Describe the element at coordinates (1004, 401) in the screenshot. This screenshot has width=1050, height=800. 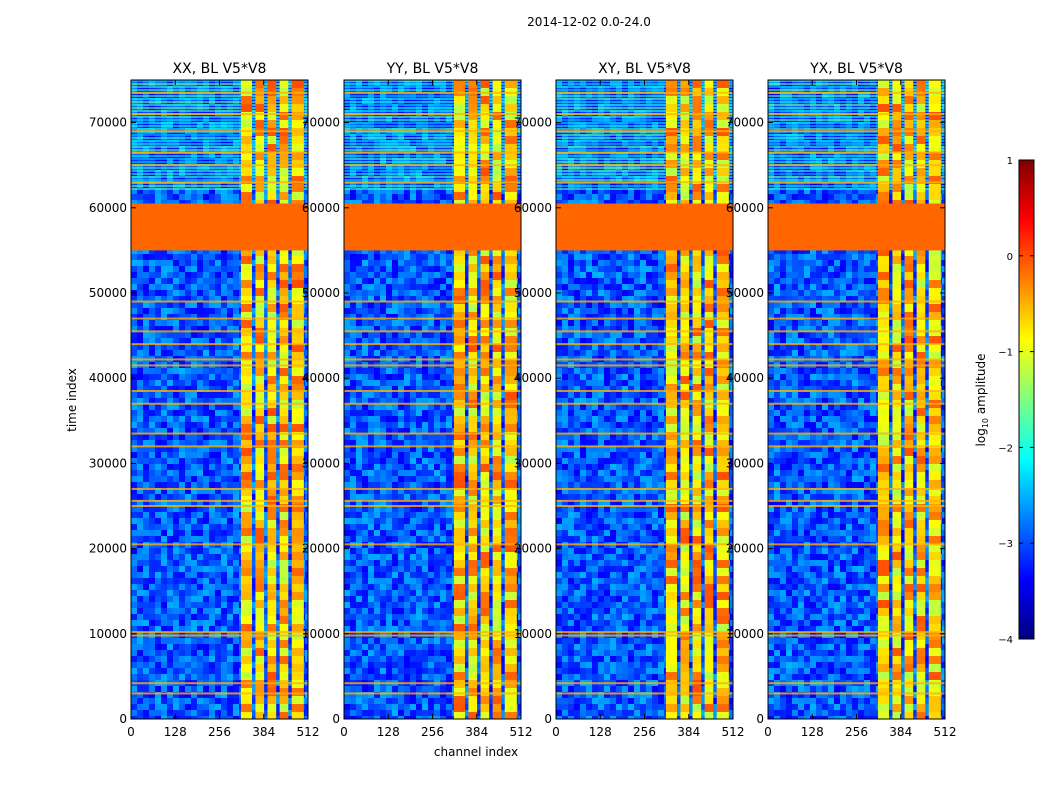
I see `colorbar: 1 0 −1 −2 −3 −4 log10 amplitude` at that location.